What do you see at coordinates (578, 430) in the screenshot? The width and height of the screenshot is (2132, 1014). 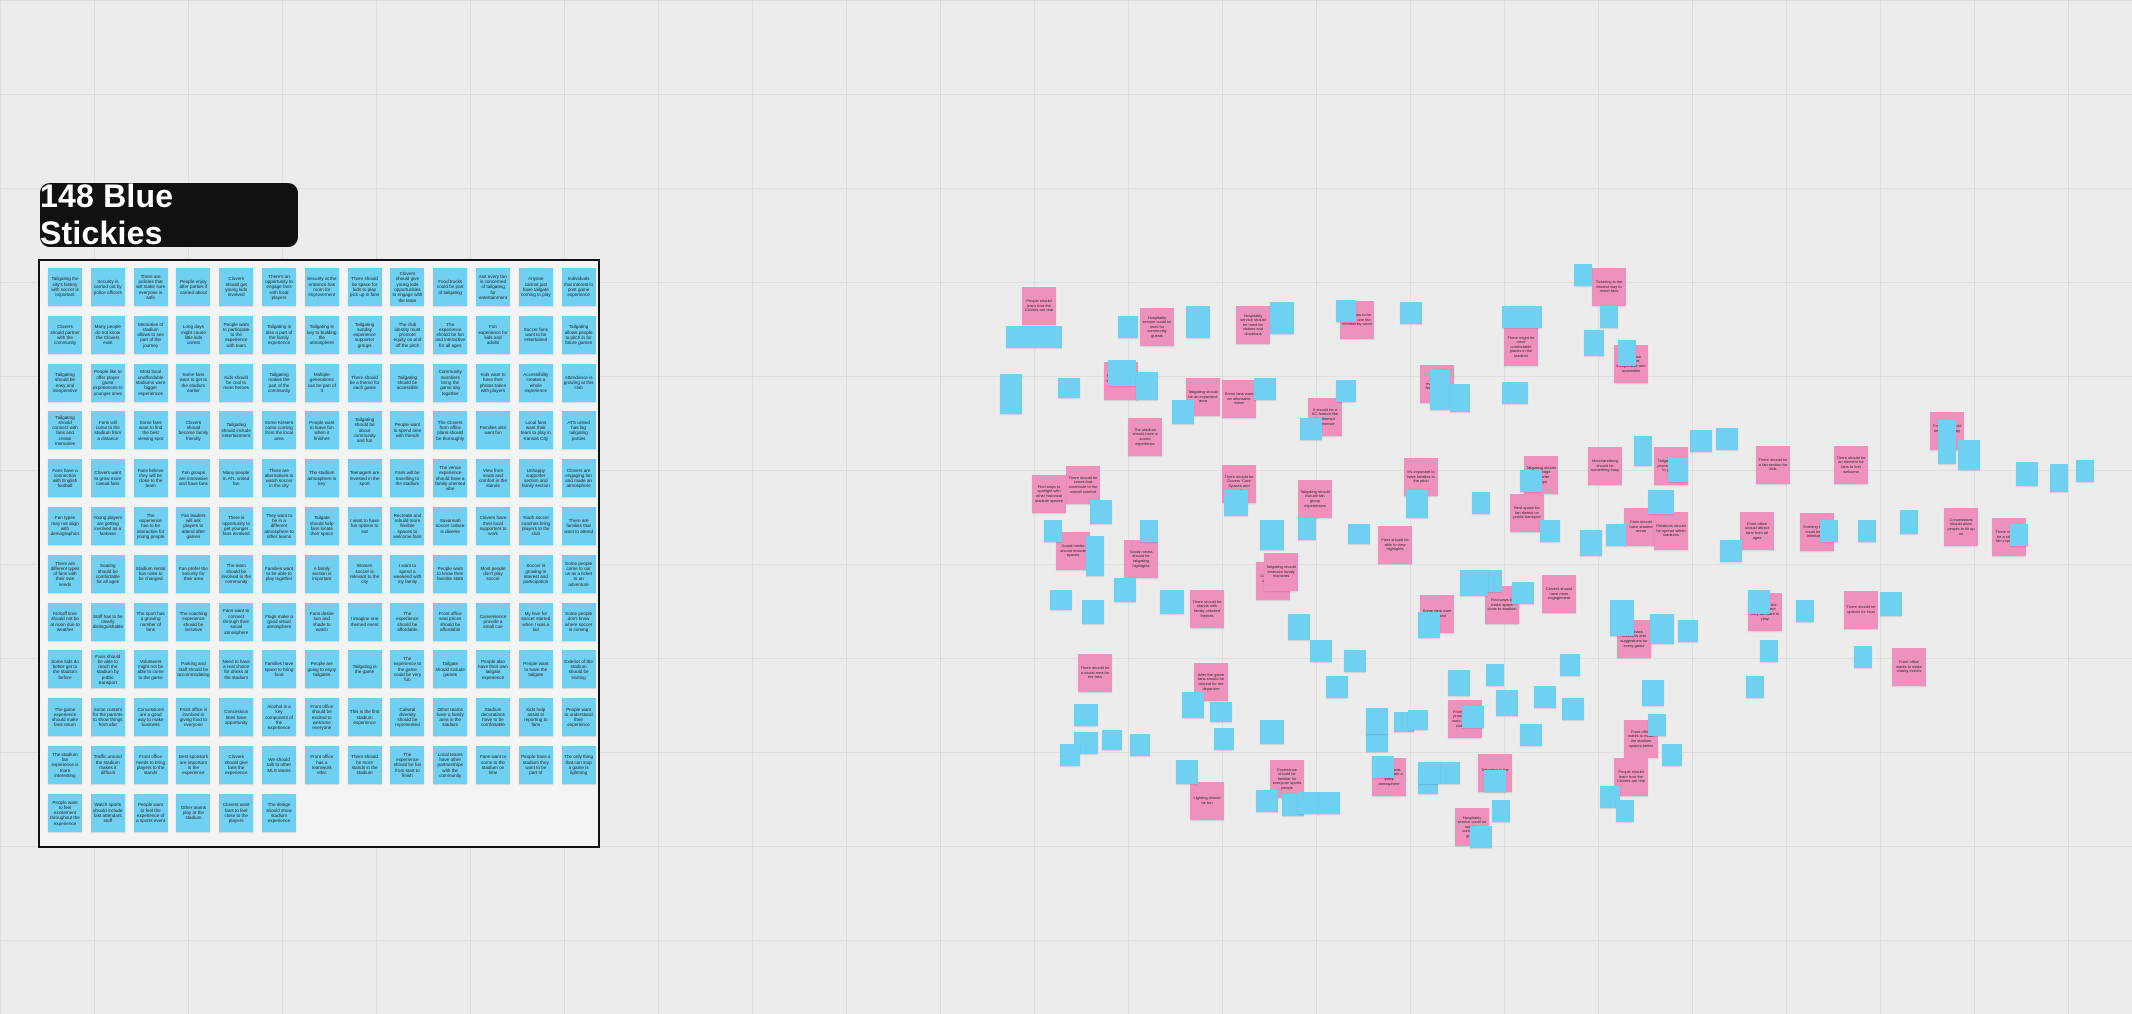 I see `blue-sticky-note: ATS united has big tailgating parties` at bounding box center [578, 430].